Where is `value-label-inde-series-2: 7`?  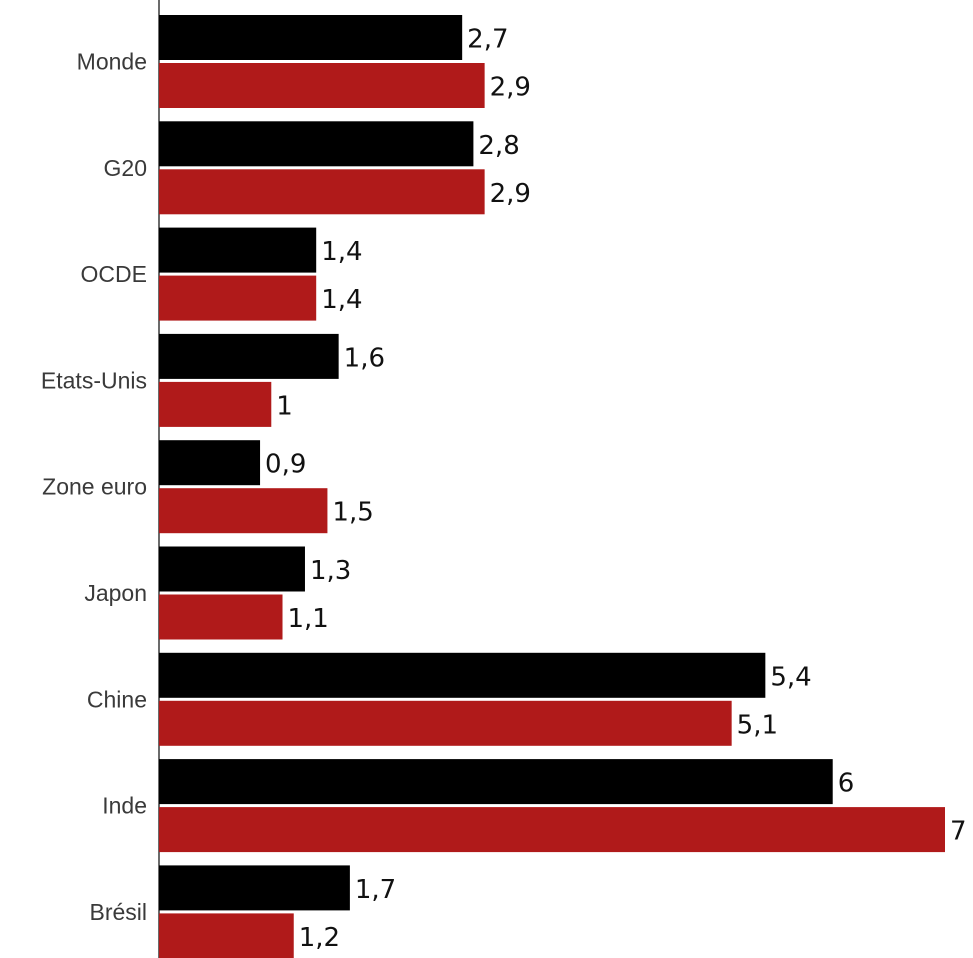 value-label-inde-series-2: 7 is located at coordinates (958, 832).